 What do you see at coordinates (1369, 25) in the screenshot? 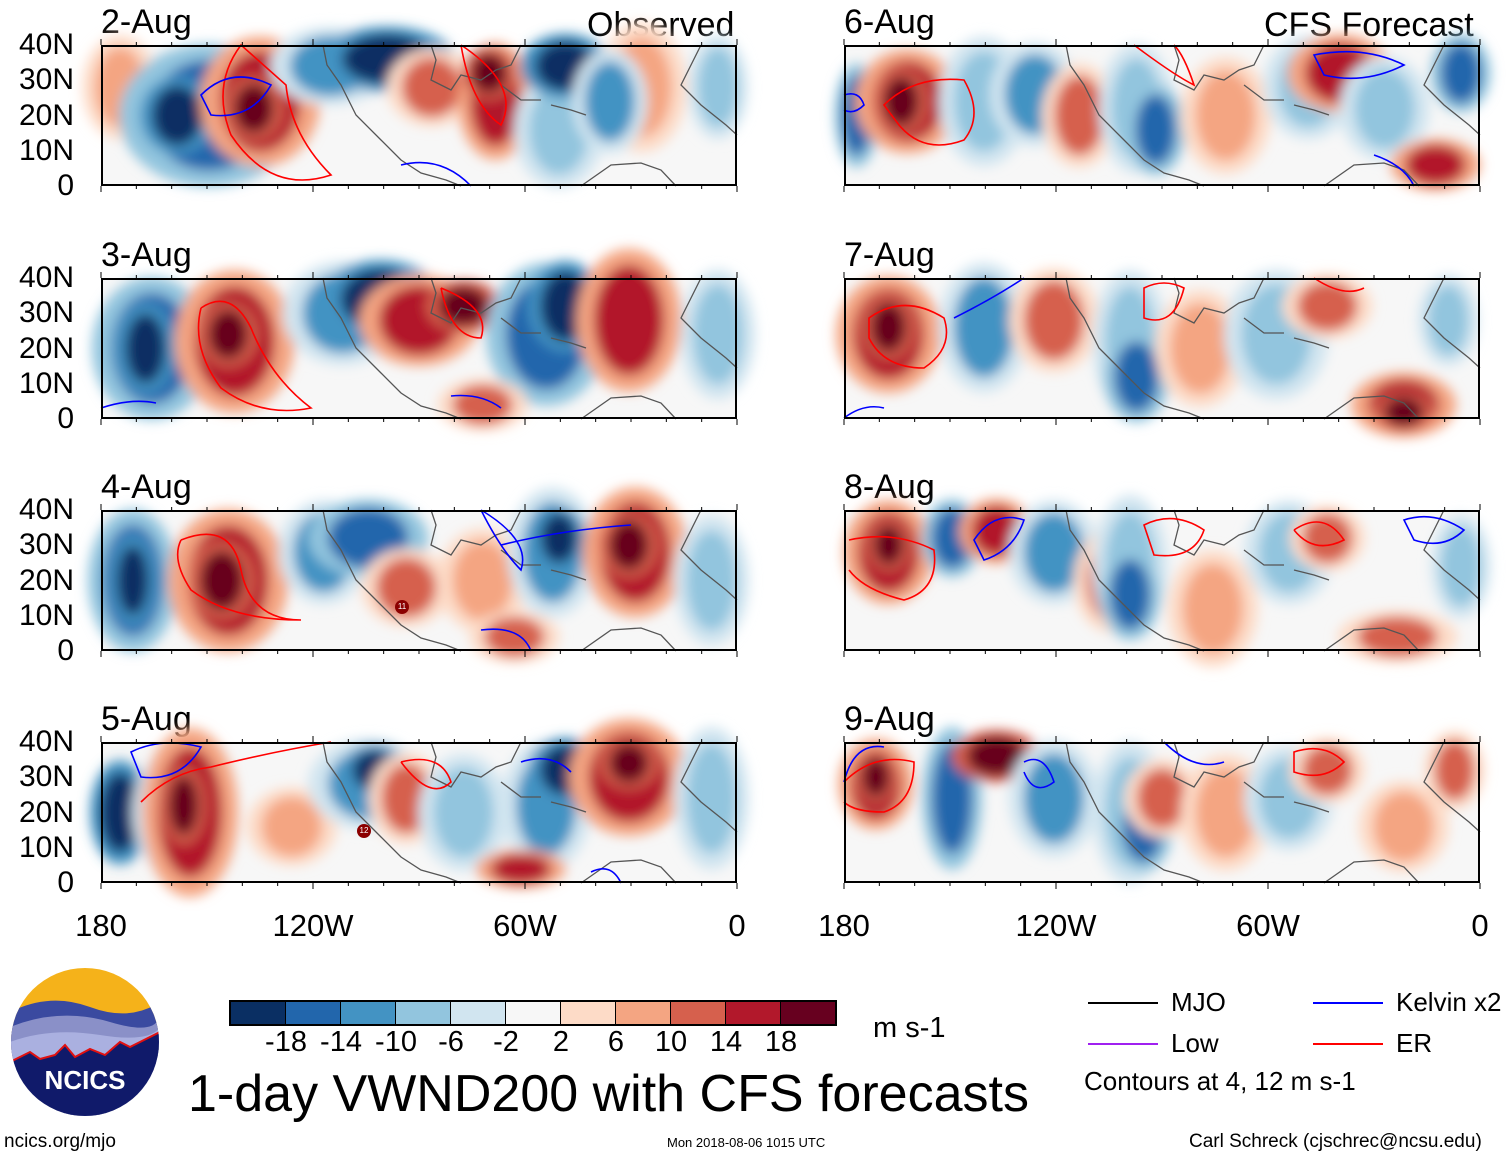
I see `forecast-header: CFS Forecast` at bounding box center [1369, 25].